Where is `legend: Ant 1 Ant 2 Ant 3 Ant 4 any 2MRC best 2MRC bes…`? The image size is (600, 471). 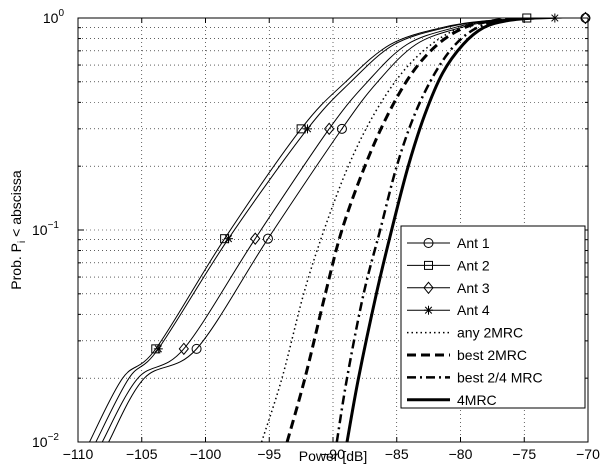 legend: Ant 1 Ant 2 Ant 3 Ant 4 any 2MRC best 2MRC bes… is located at coordinates (493, 317).